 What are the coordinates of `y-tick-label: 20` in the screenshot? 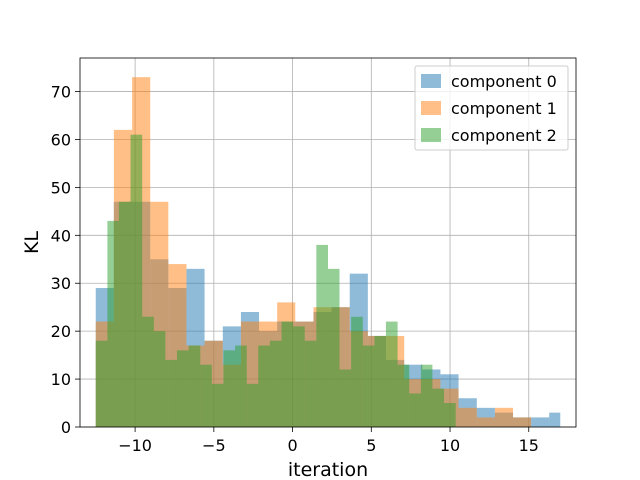 It's located at (61, 331).